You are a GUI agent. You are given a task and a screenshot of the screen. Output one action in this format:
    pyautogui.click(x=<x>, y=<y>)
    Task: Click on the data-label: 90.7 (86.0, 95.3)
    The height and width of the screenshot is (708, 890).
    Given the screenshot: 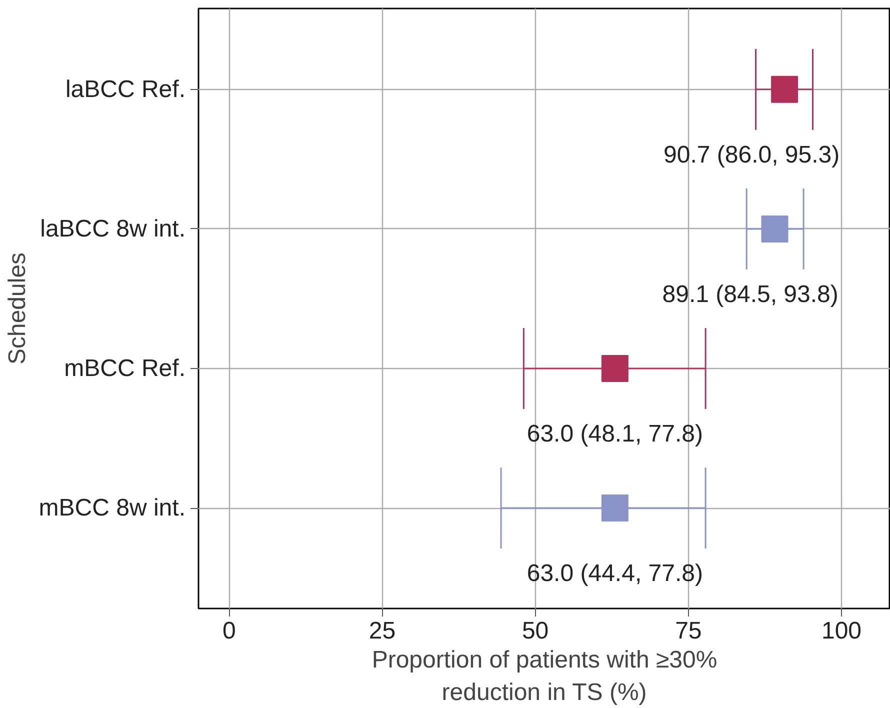 What is the action you would take?
    pyautogui.click(x=752, y=155)
    